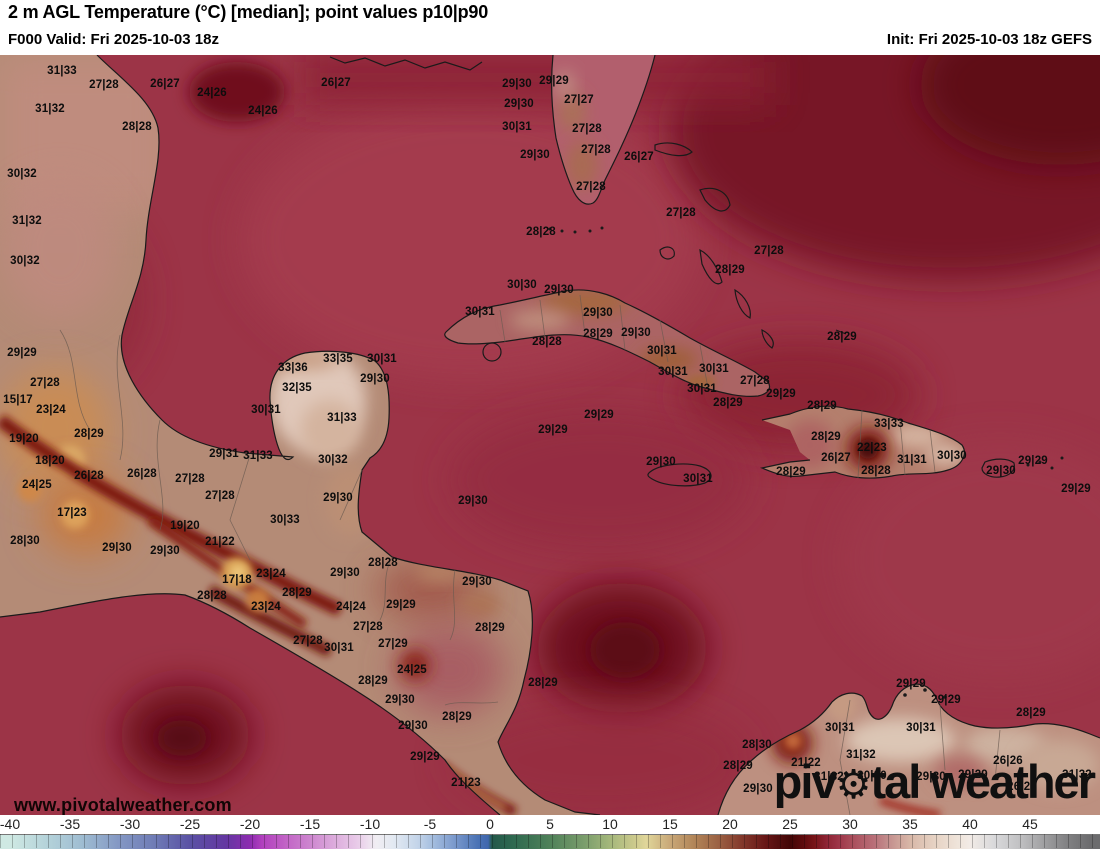 This screenshot has height=850, width=1100. I want to click on point-value: 17|18, so click(237, 580).